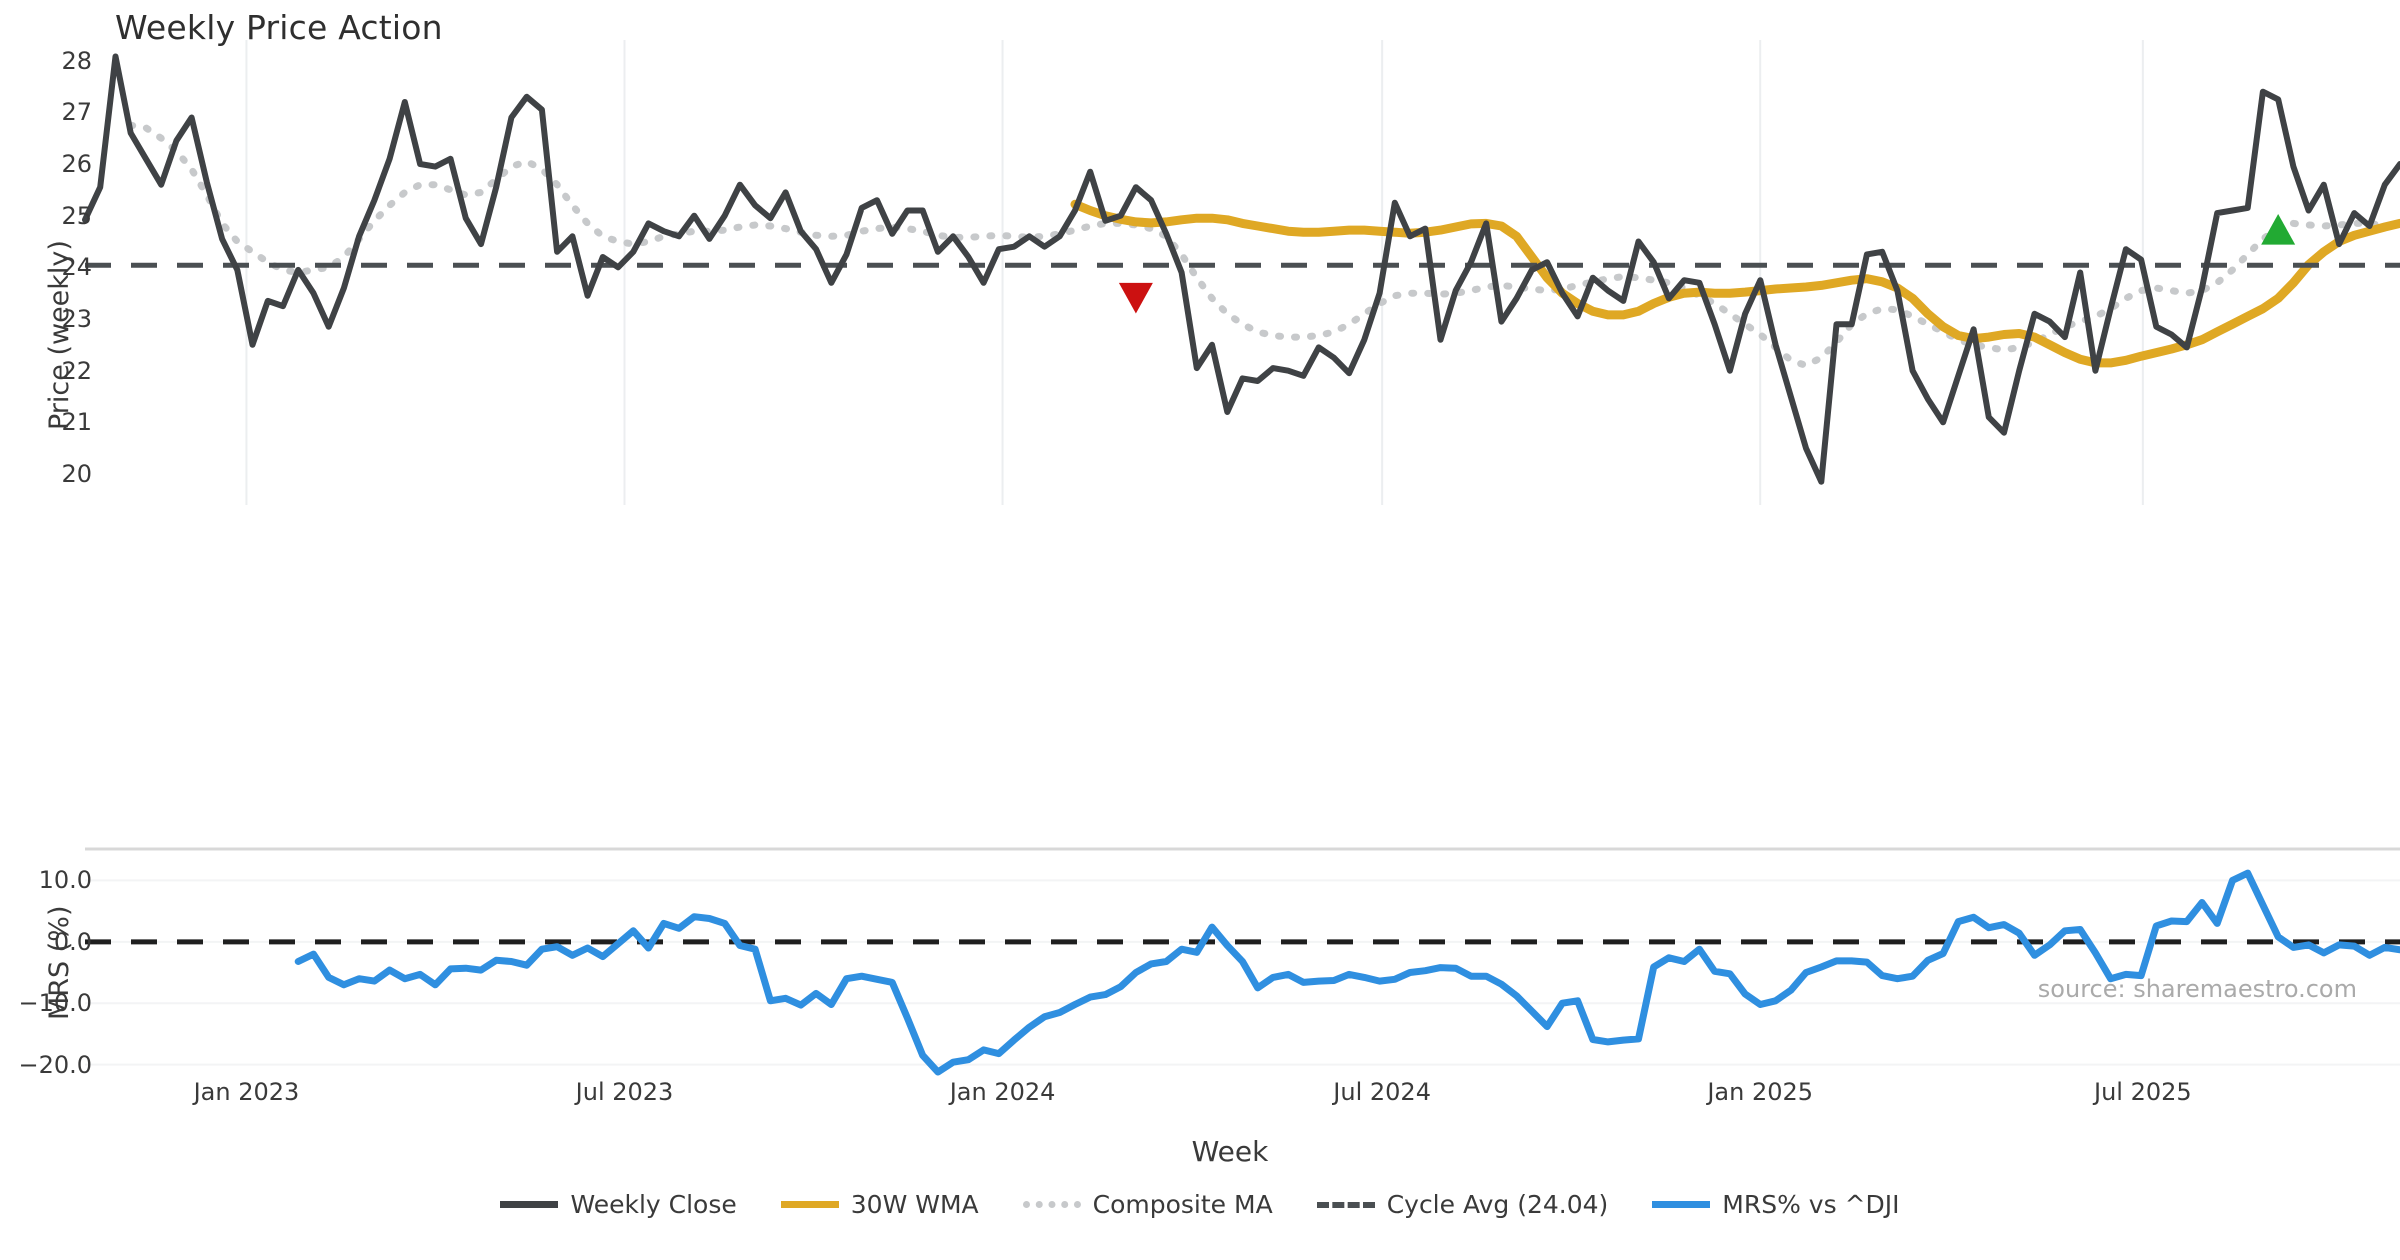  I want to click on price-y-tick-label: 22, so click(76, 370).